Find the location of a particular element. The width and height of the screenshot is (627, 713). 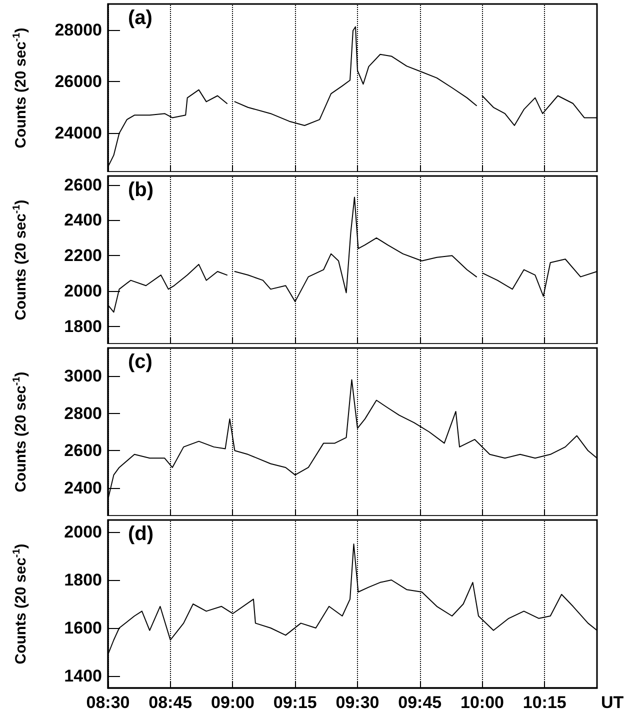

y-tick-label: 2800 is located at coordinates (83, 413).